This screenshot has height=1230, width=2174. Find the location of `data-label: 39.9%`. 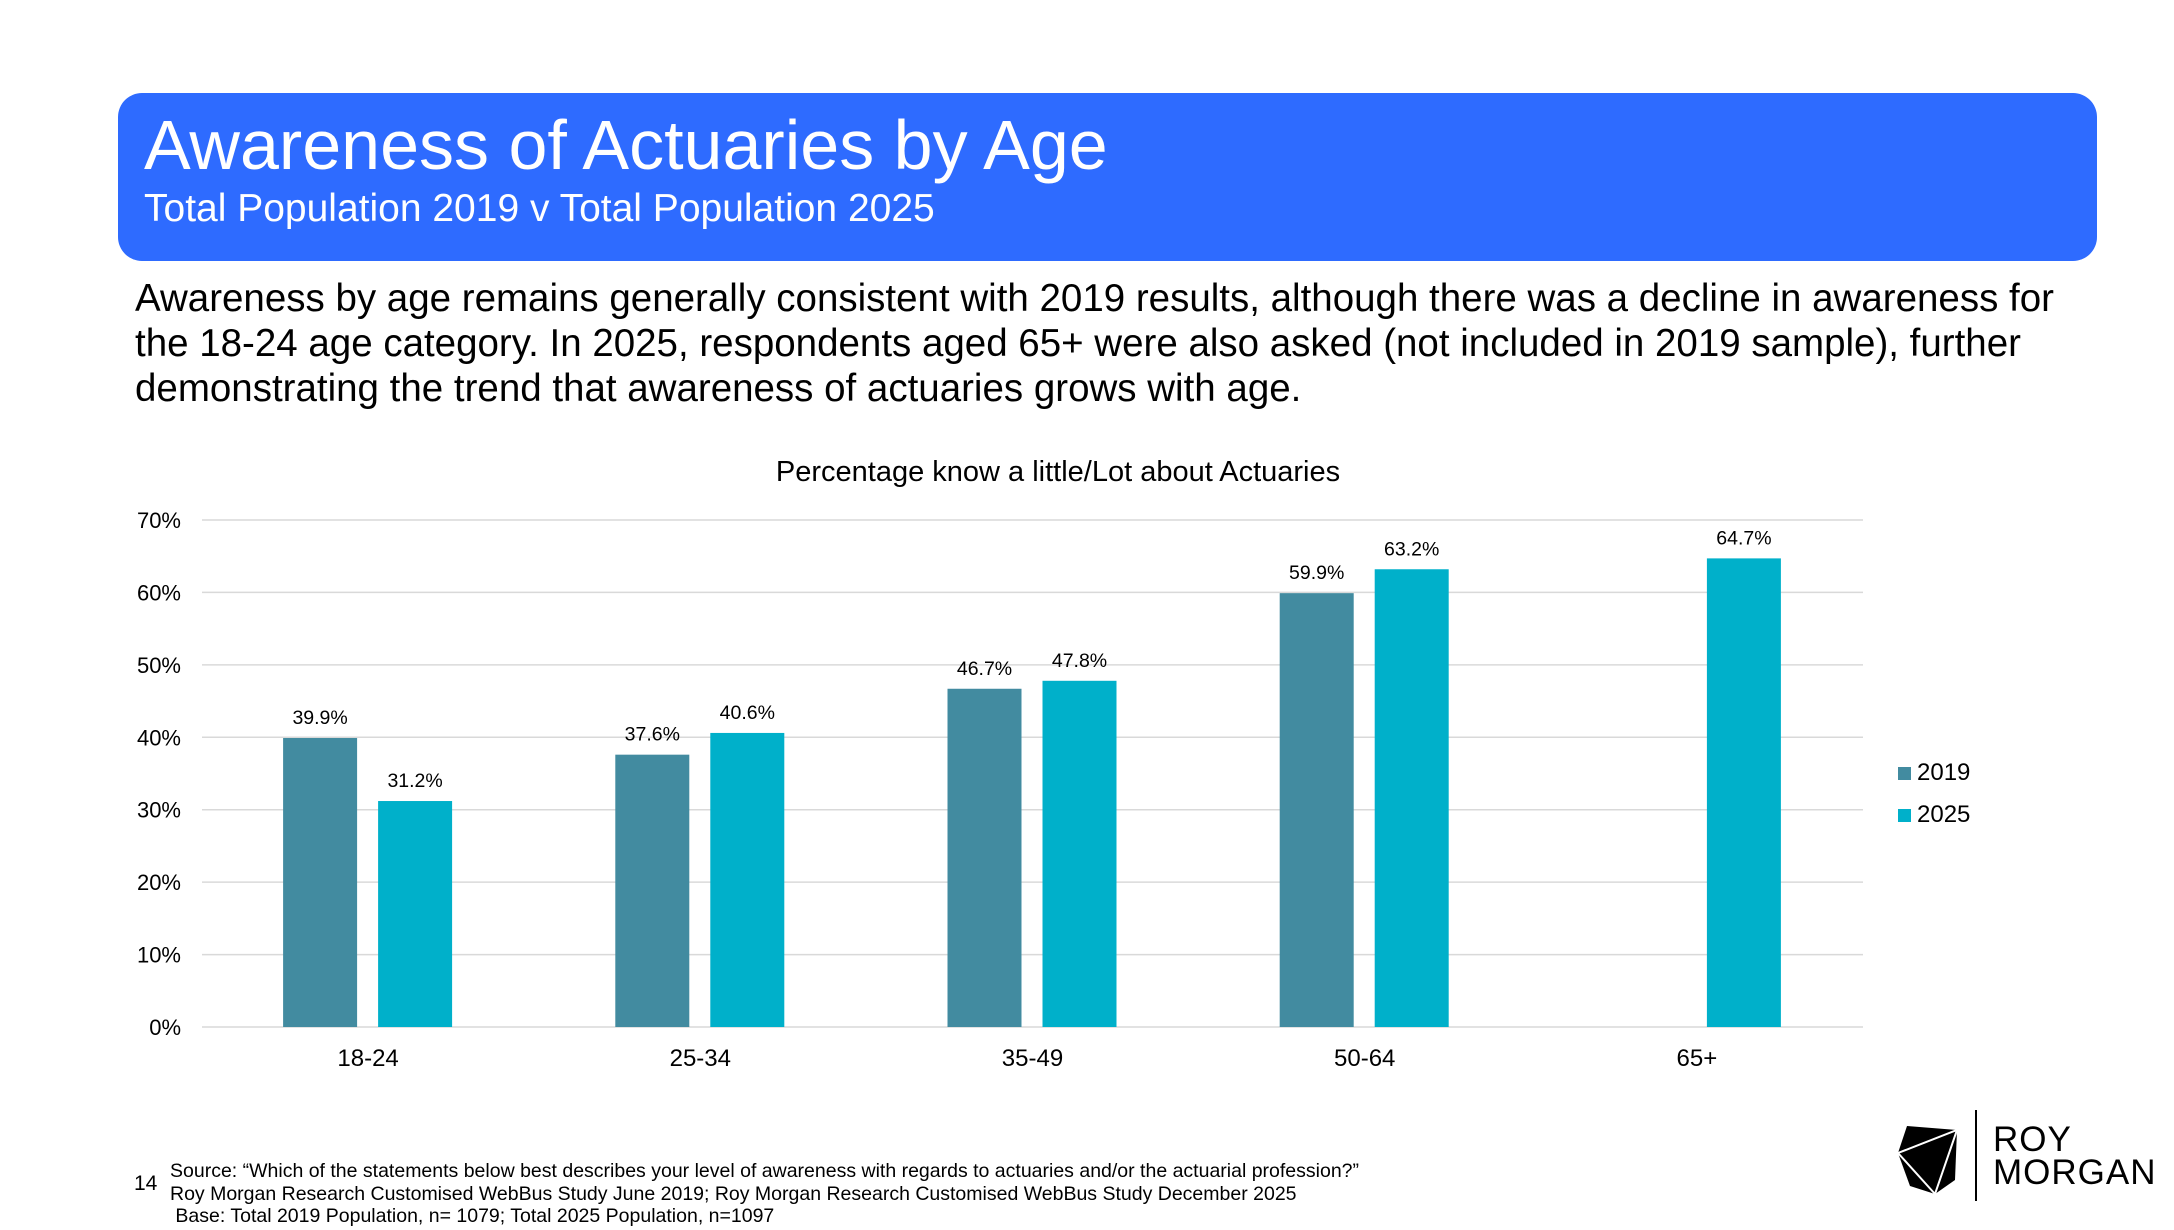

data-label: 39.9% is located at coordinates (319, 718).